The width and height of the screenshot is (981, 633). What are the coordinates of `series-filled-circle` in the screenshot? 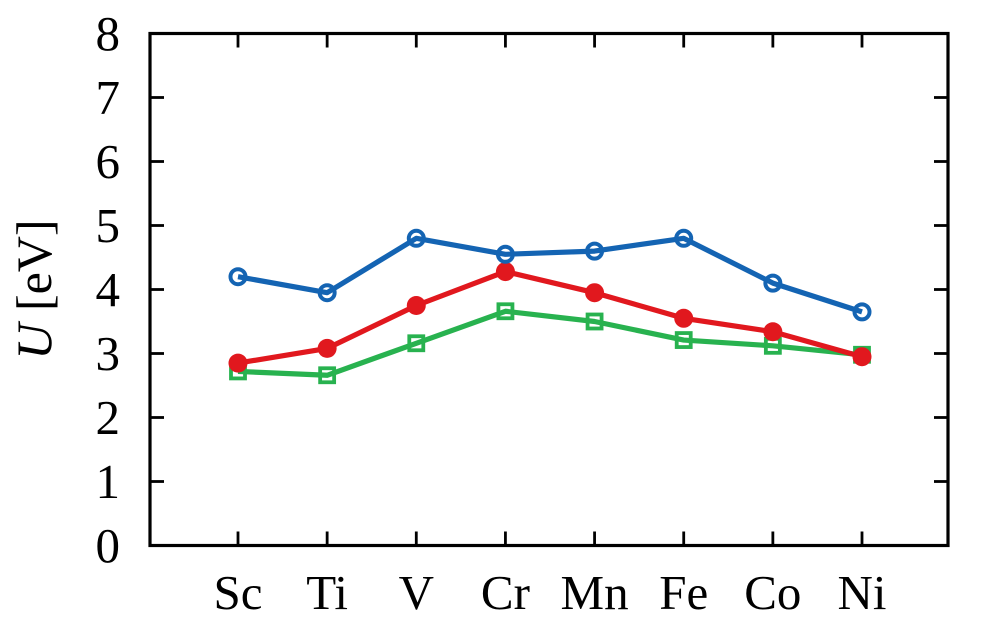 It's located at (550, 317).